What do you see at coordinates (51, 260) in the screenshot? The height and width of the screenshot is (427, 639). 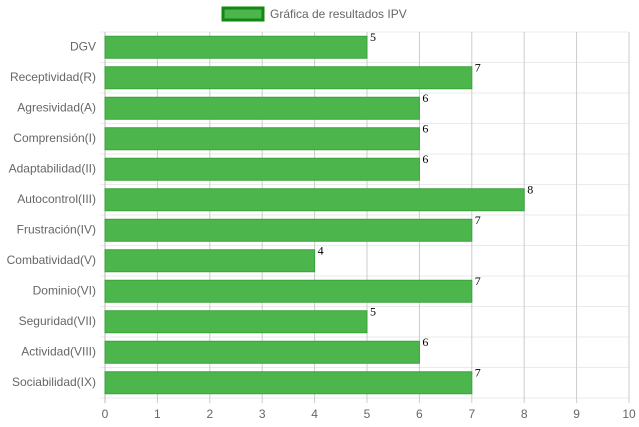 I see `y-tick-label: Combatividad(V)` at bounding box center [51, 260].